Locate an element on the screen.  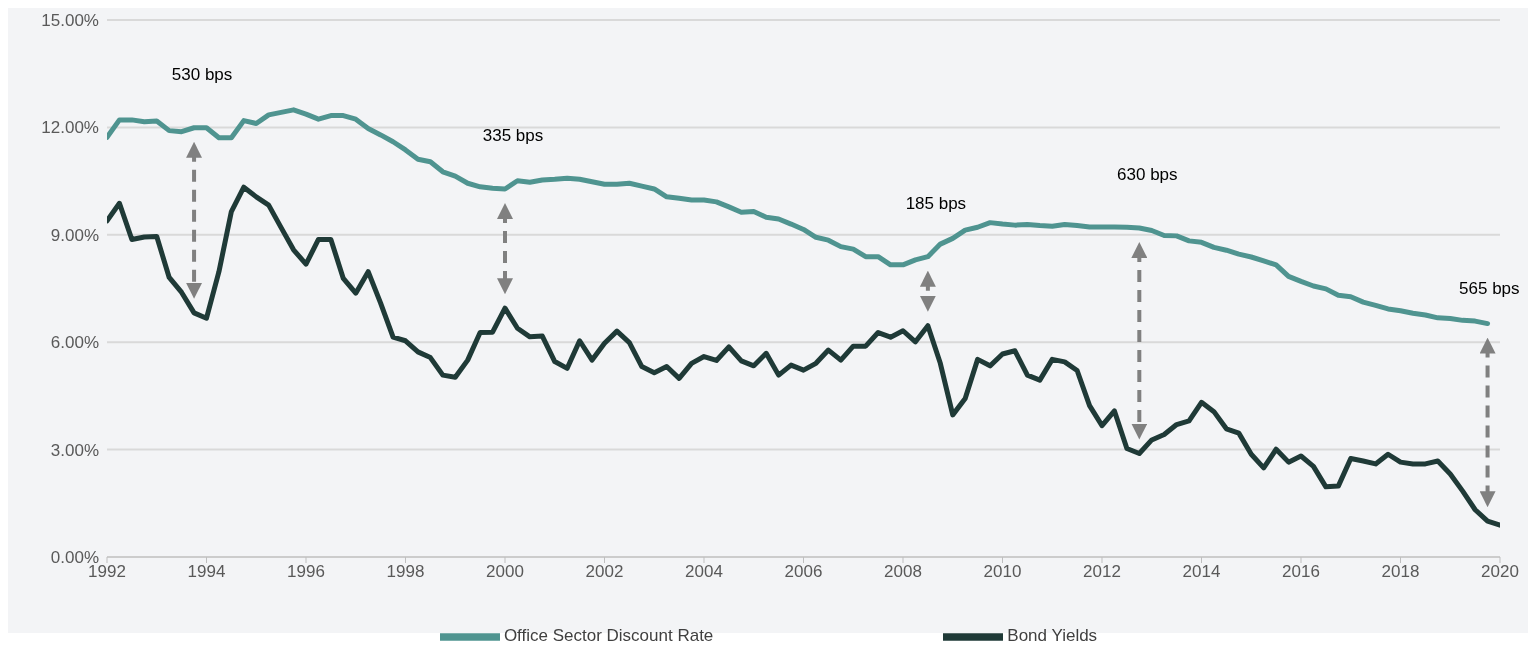
y-tick-label: 9.00% is located at coordinates (74, 235).